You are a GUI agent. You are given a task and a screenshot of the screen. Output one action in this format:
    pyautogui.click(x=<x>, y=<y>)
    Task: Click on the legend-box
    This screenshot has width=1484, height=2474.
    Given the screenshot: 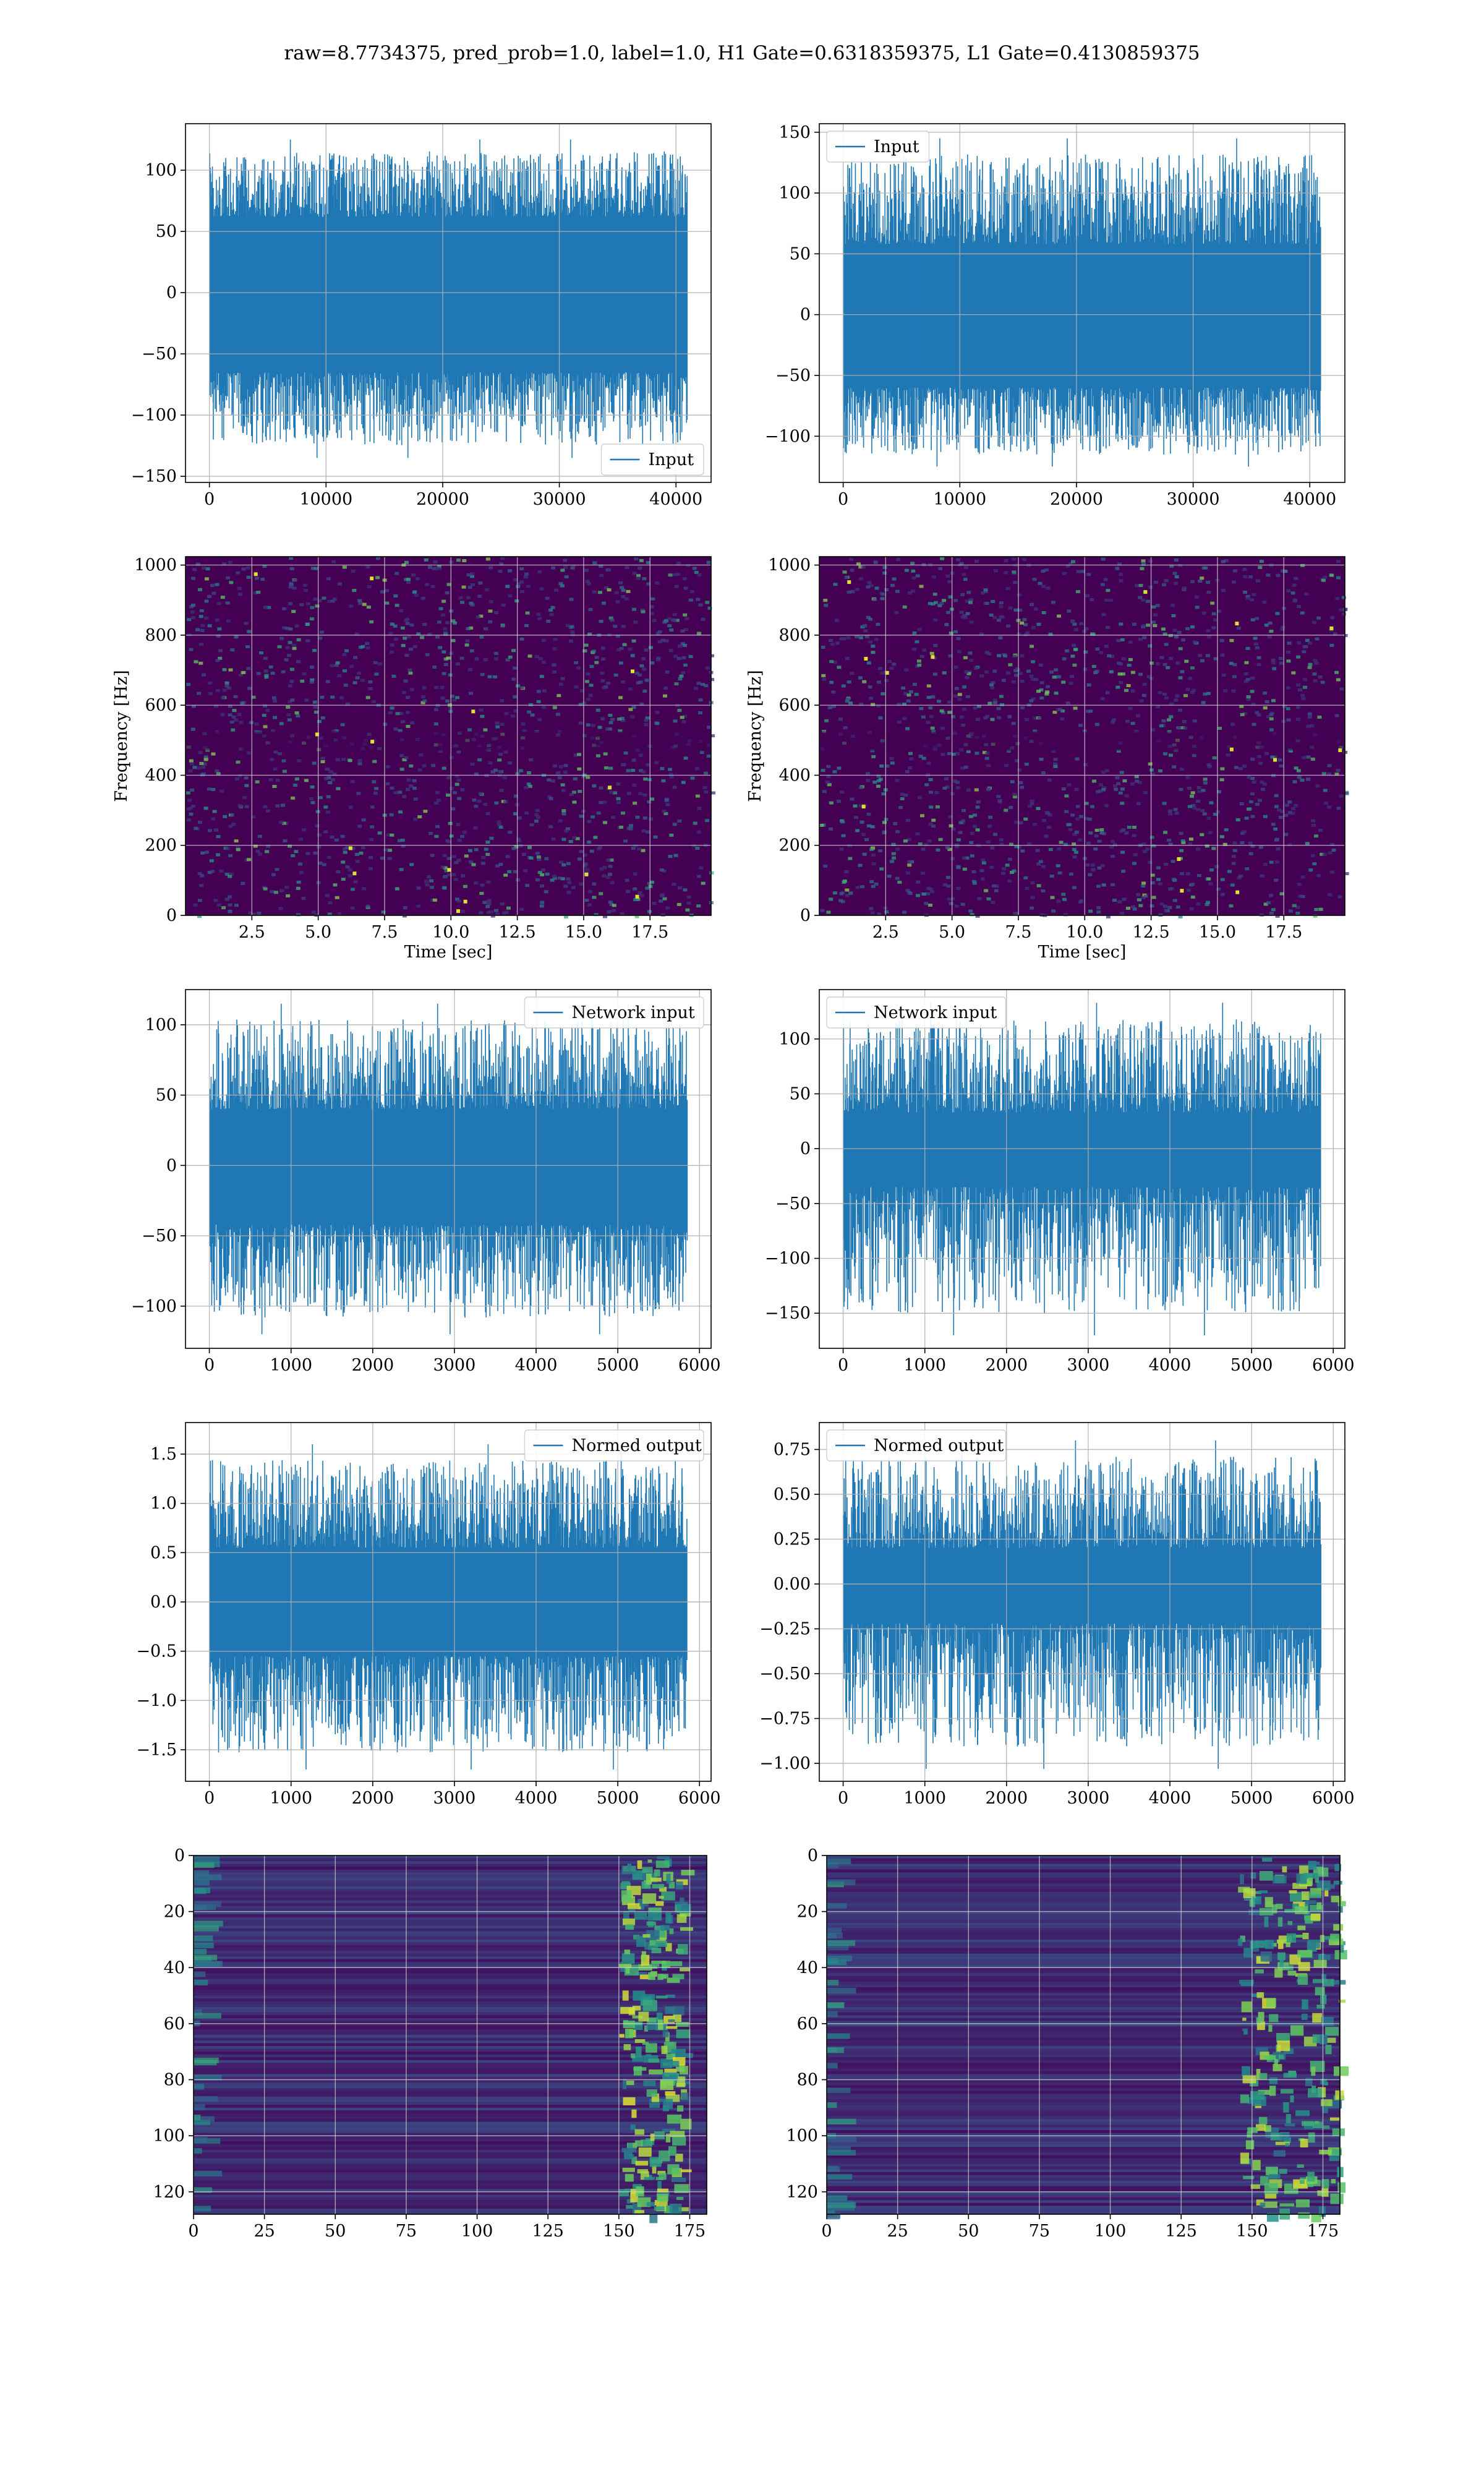 What is the action you would take?
    pyautogui.click(x=652, y=459)
    